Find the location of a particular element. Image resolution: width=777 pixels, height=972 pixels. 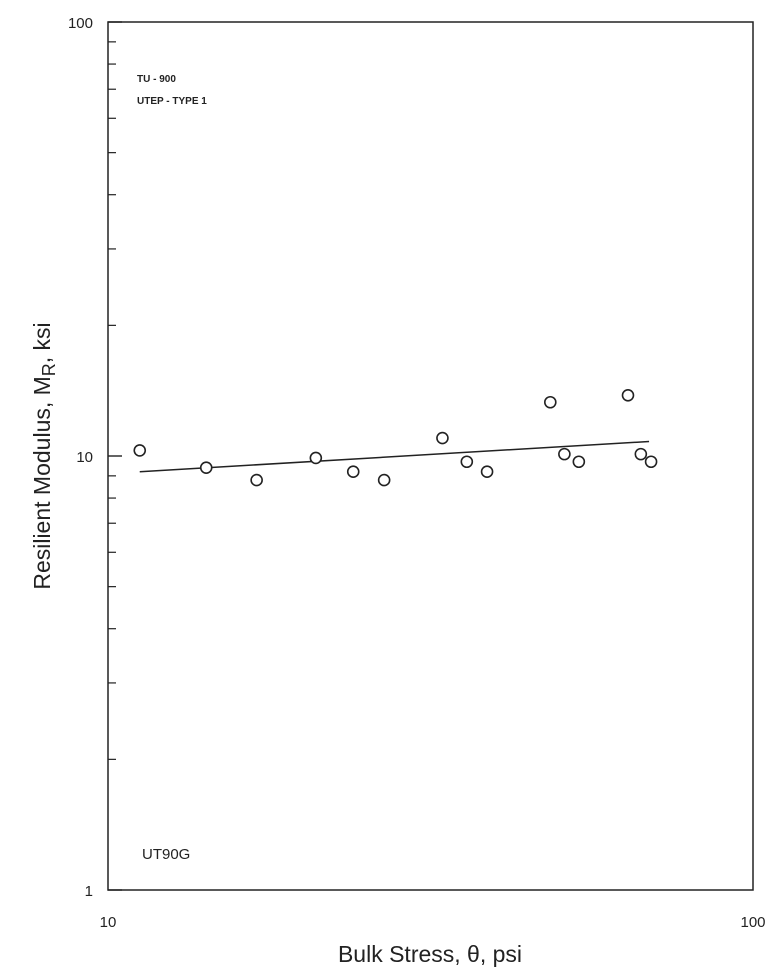

x-tick-label-10: 10 is located at coordinates (108, 922).